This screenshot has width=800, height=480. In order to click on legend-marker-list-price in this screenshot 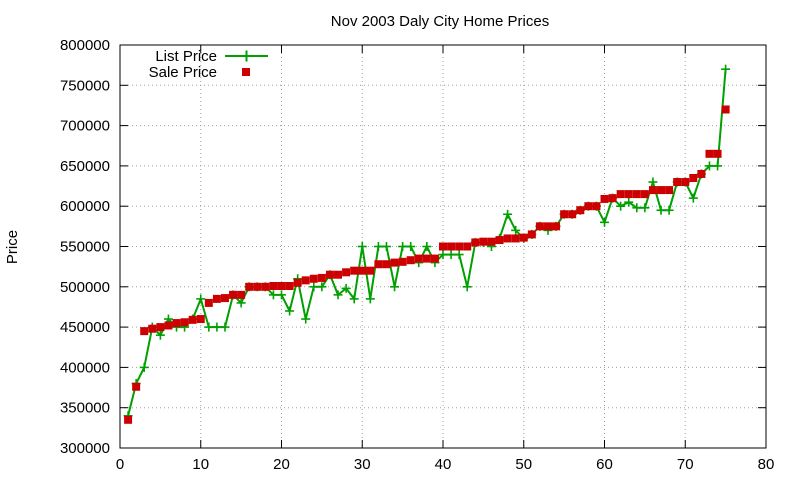, I will do `click(246, 56)`.